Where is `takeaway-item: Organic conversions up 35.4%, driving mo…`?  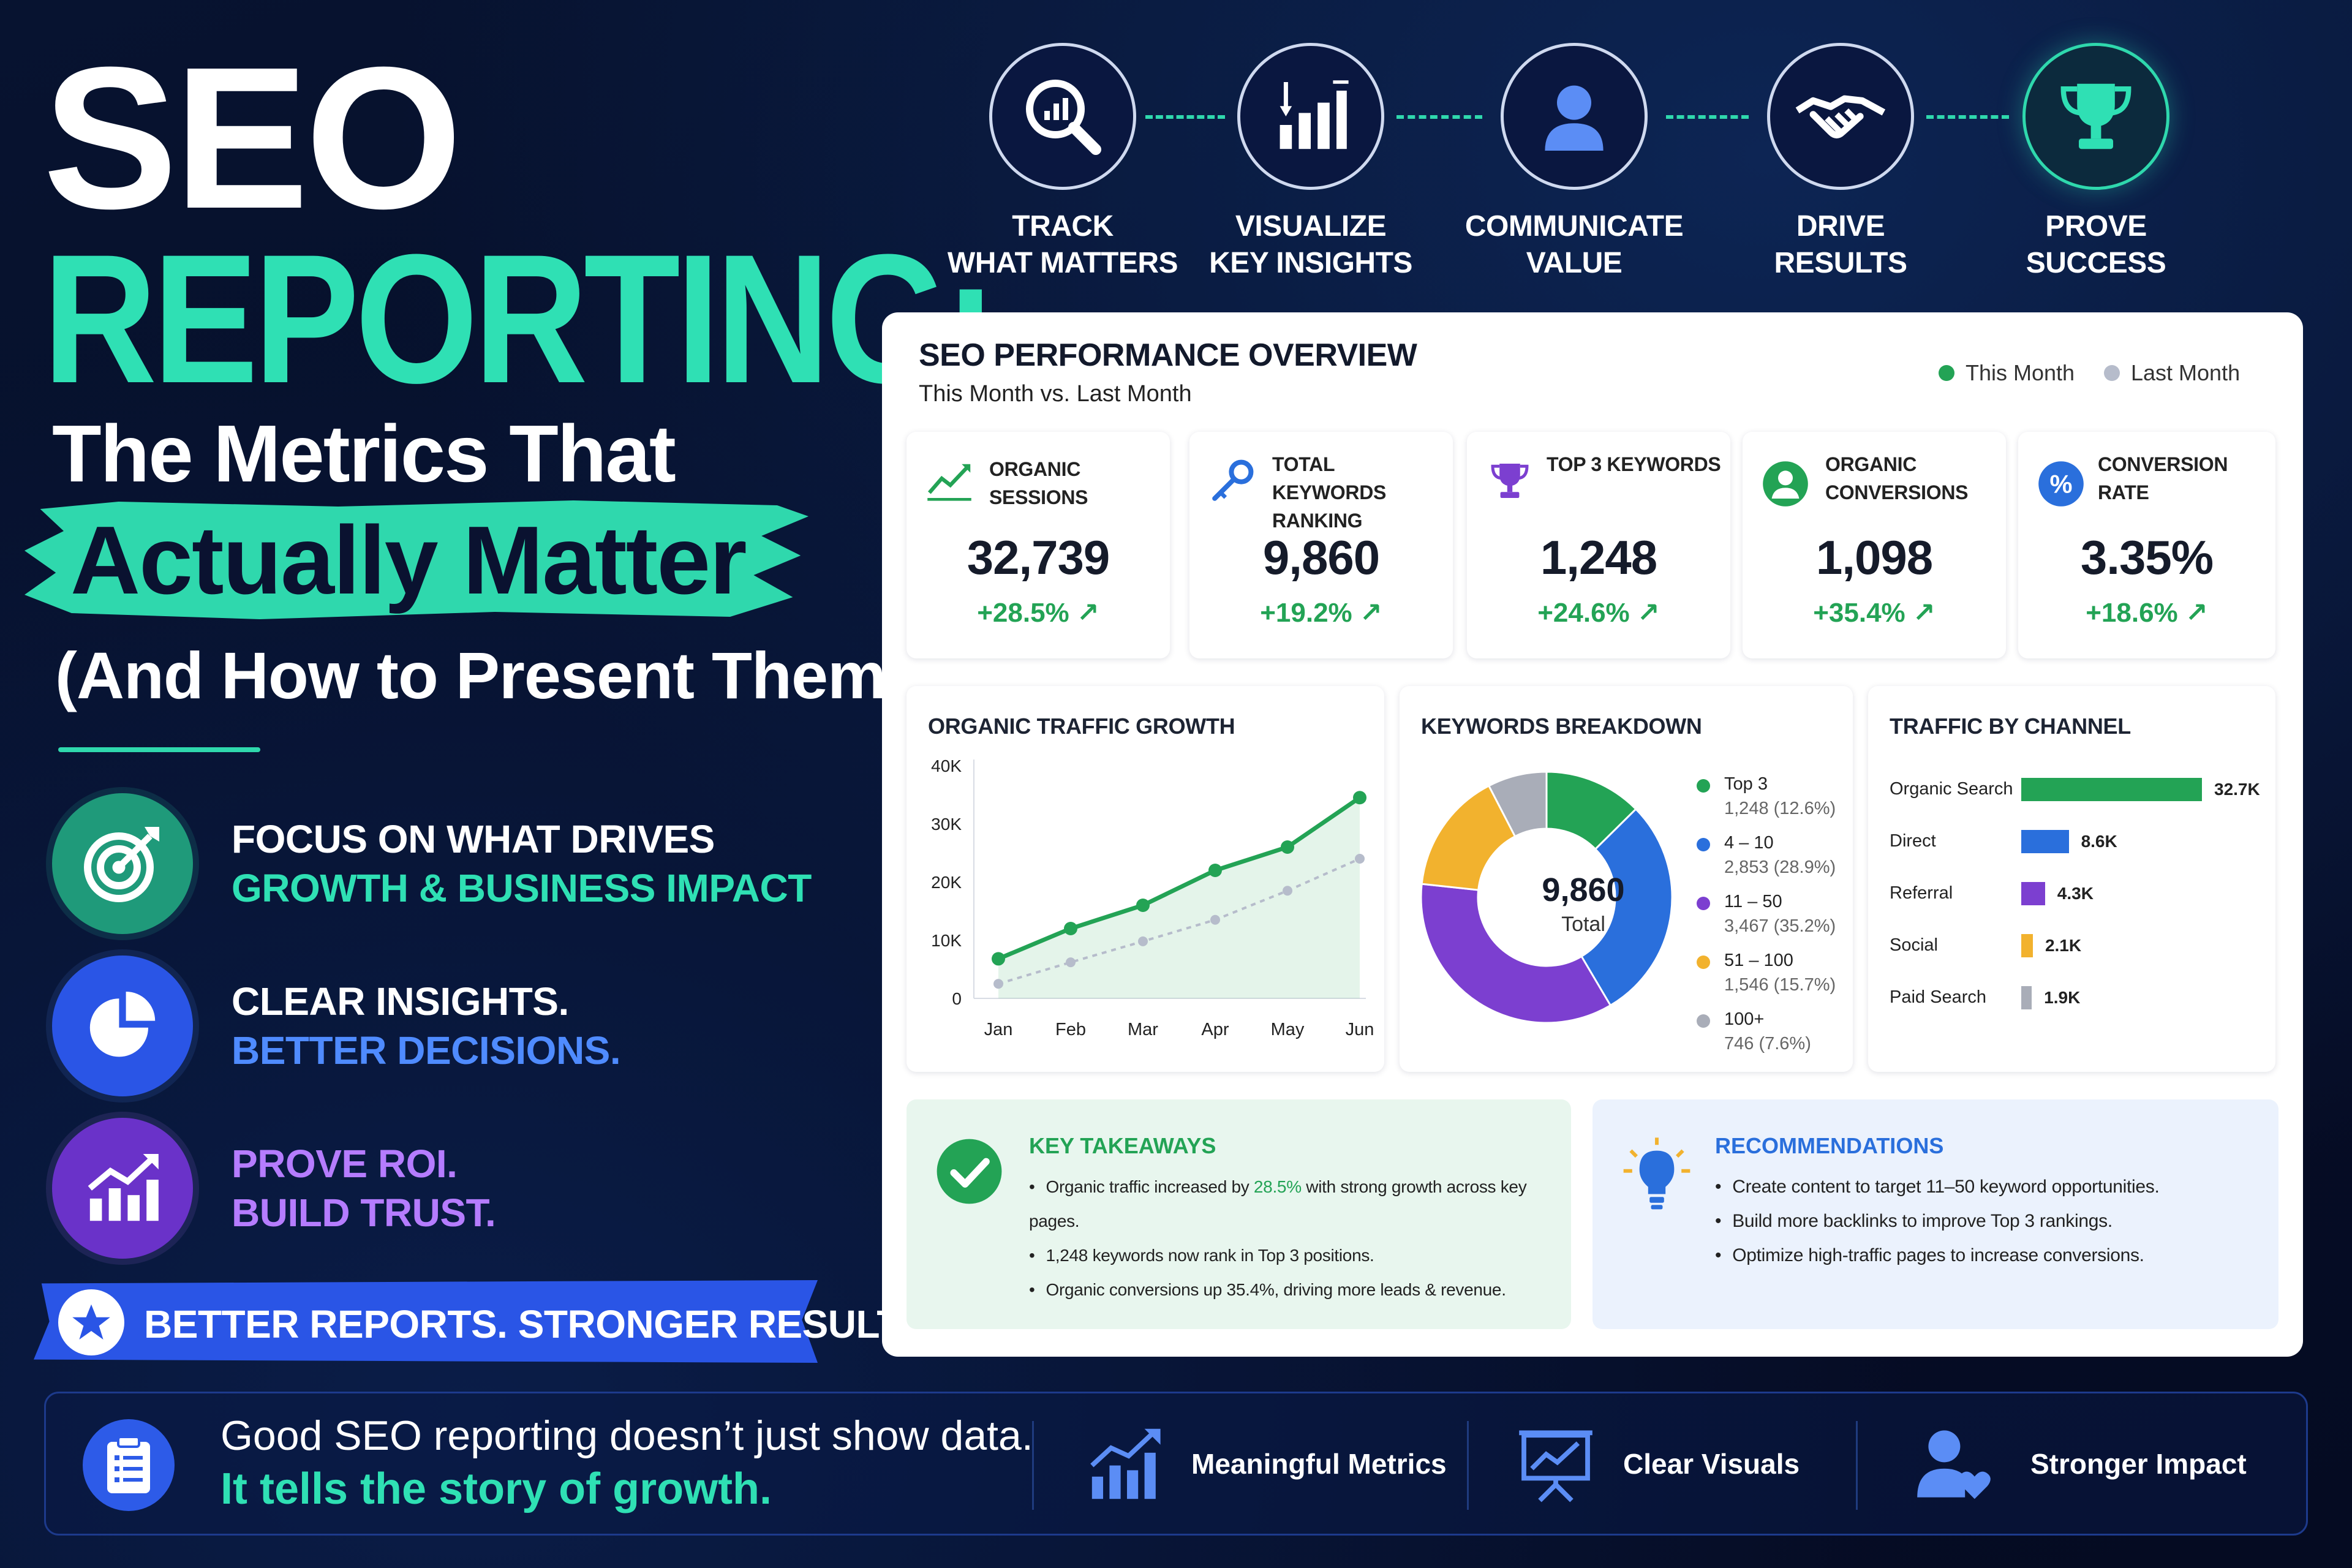
takeaway-item: Organic conversions up 35.4%, driving mo… is located at coordinates (1300, 1290).